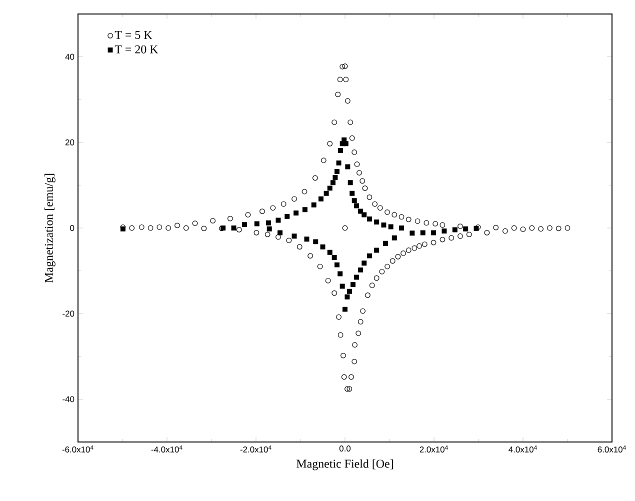 This screenshot has height=501, width=635. I want to click on y-tick-label: 0, so click(72, 228).